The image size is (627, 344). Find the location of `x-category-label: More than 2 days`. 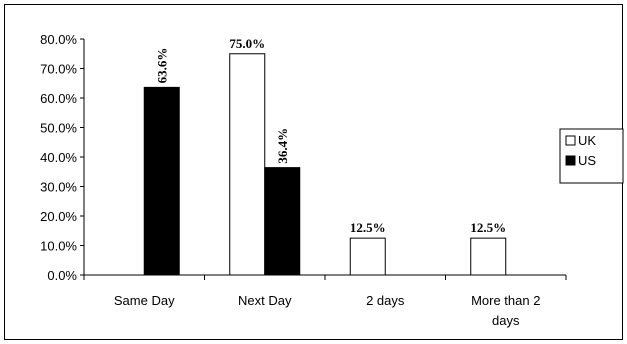

x-category-label: More than 2 days is located at coordinates (505, 310).